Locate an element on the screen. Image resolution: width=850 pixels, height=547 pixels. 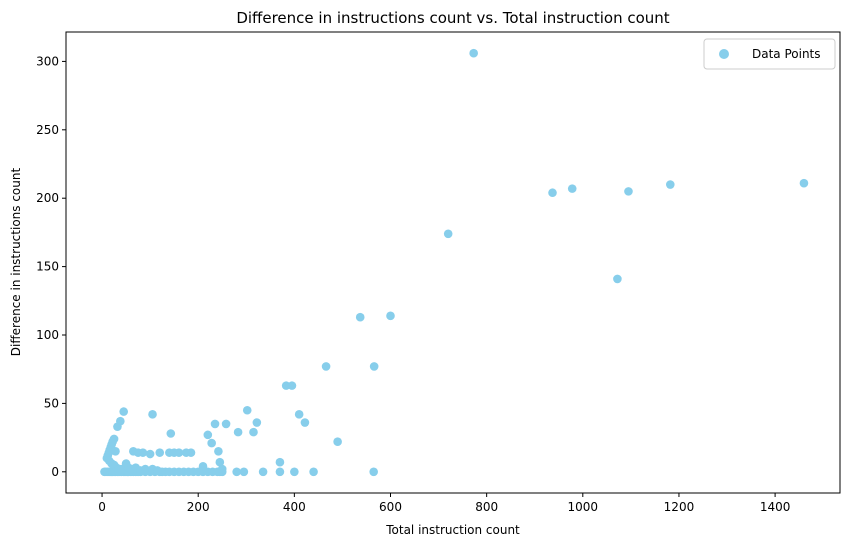
x-tick-label: 1400 is located at coordinates (775, 507).